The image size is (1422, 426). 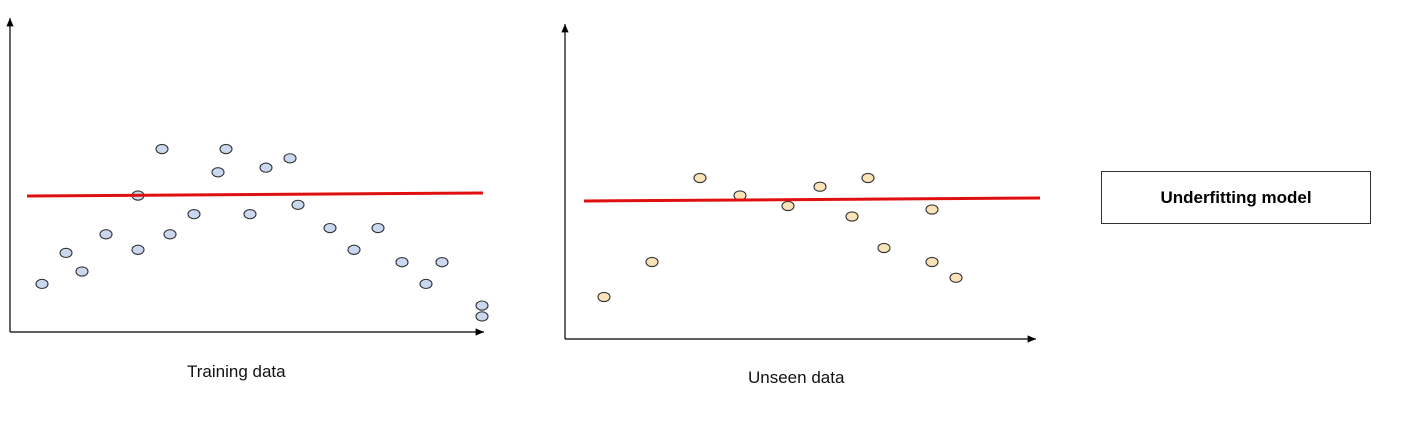 I want to click on unseen-fit-line, so click(x=812, y=199).